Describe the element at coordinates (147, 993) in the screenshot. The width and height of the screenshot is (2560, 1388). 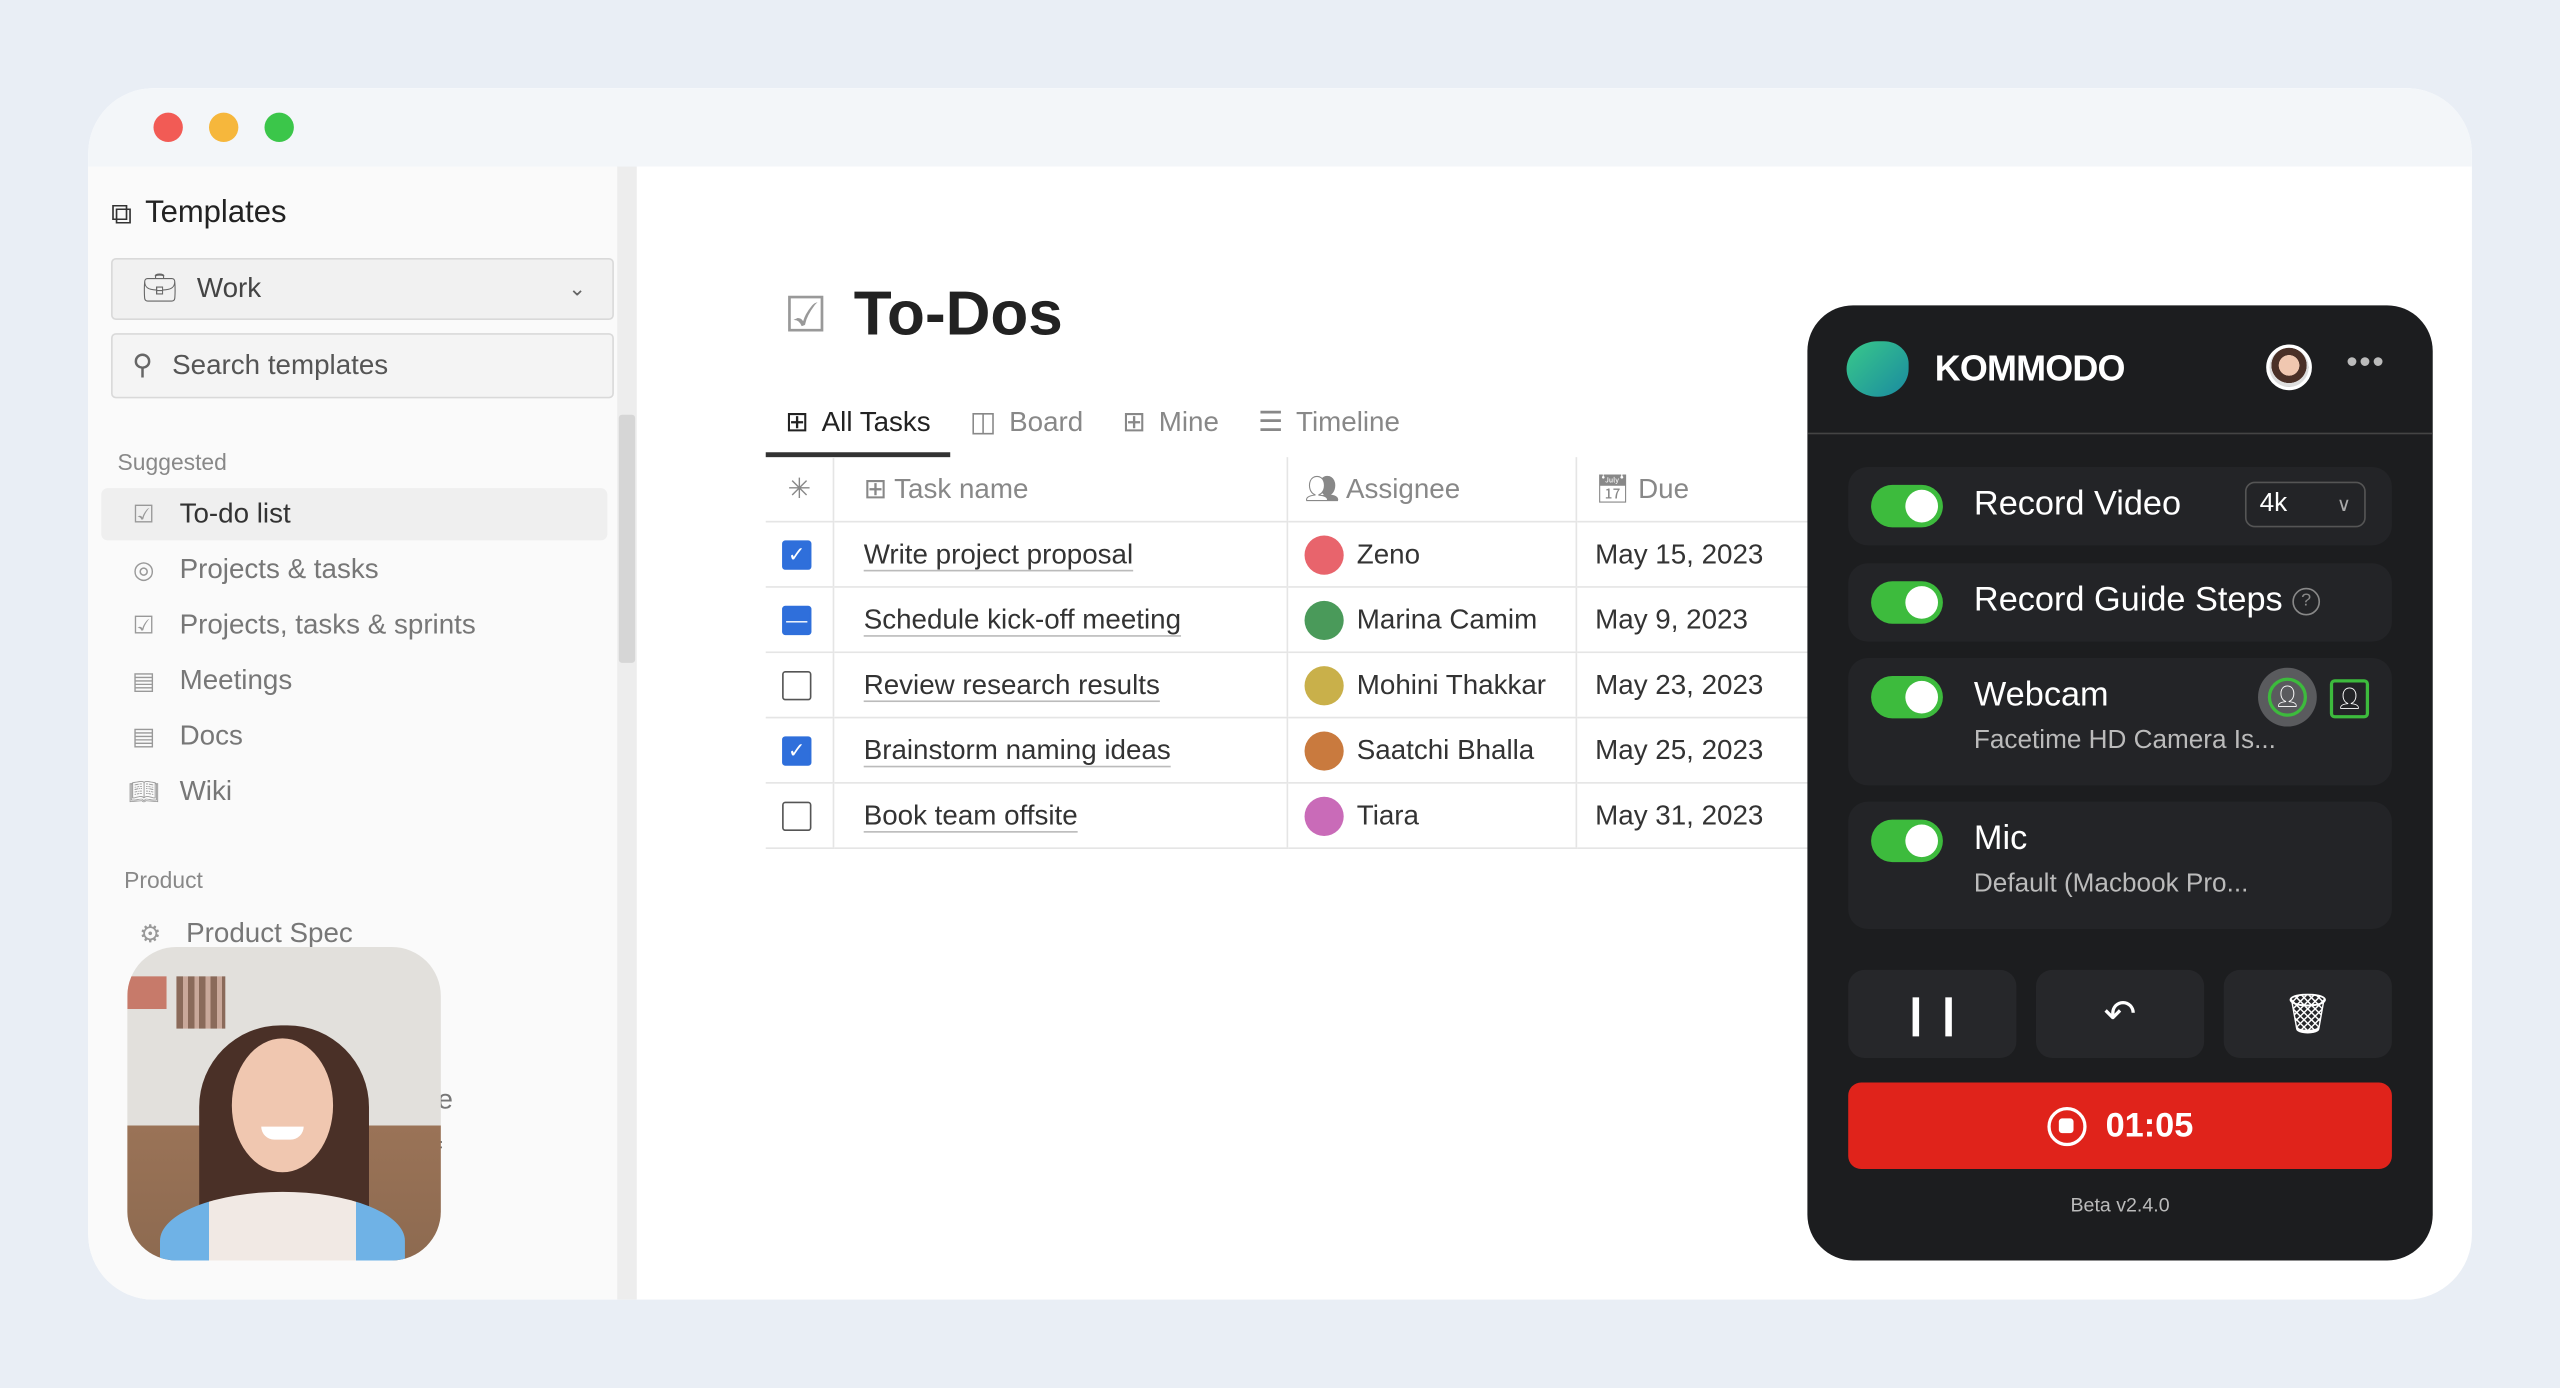
I see `wall-poster` at that location.